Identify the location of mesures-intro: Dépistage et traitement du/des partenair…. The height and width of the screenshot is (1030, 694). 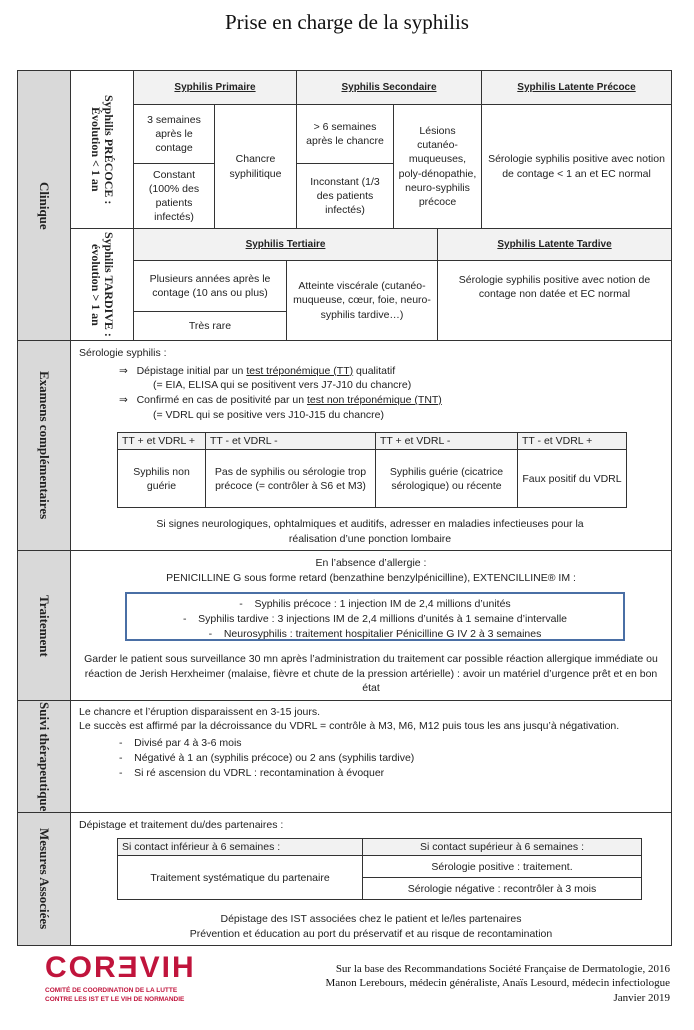
(181, 825).